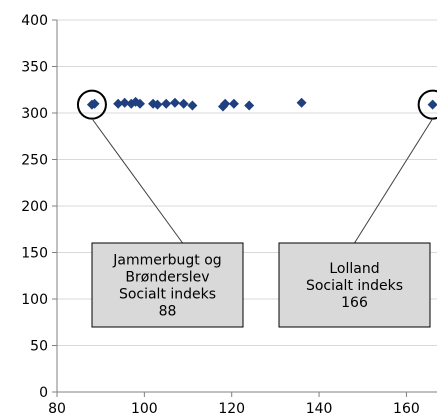  I want to click on x-tick-label: 100, so click(144, 409).